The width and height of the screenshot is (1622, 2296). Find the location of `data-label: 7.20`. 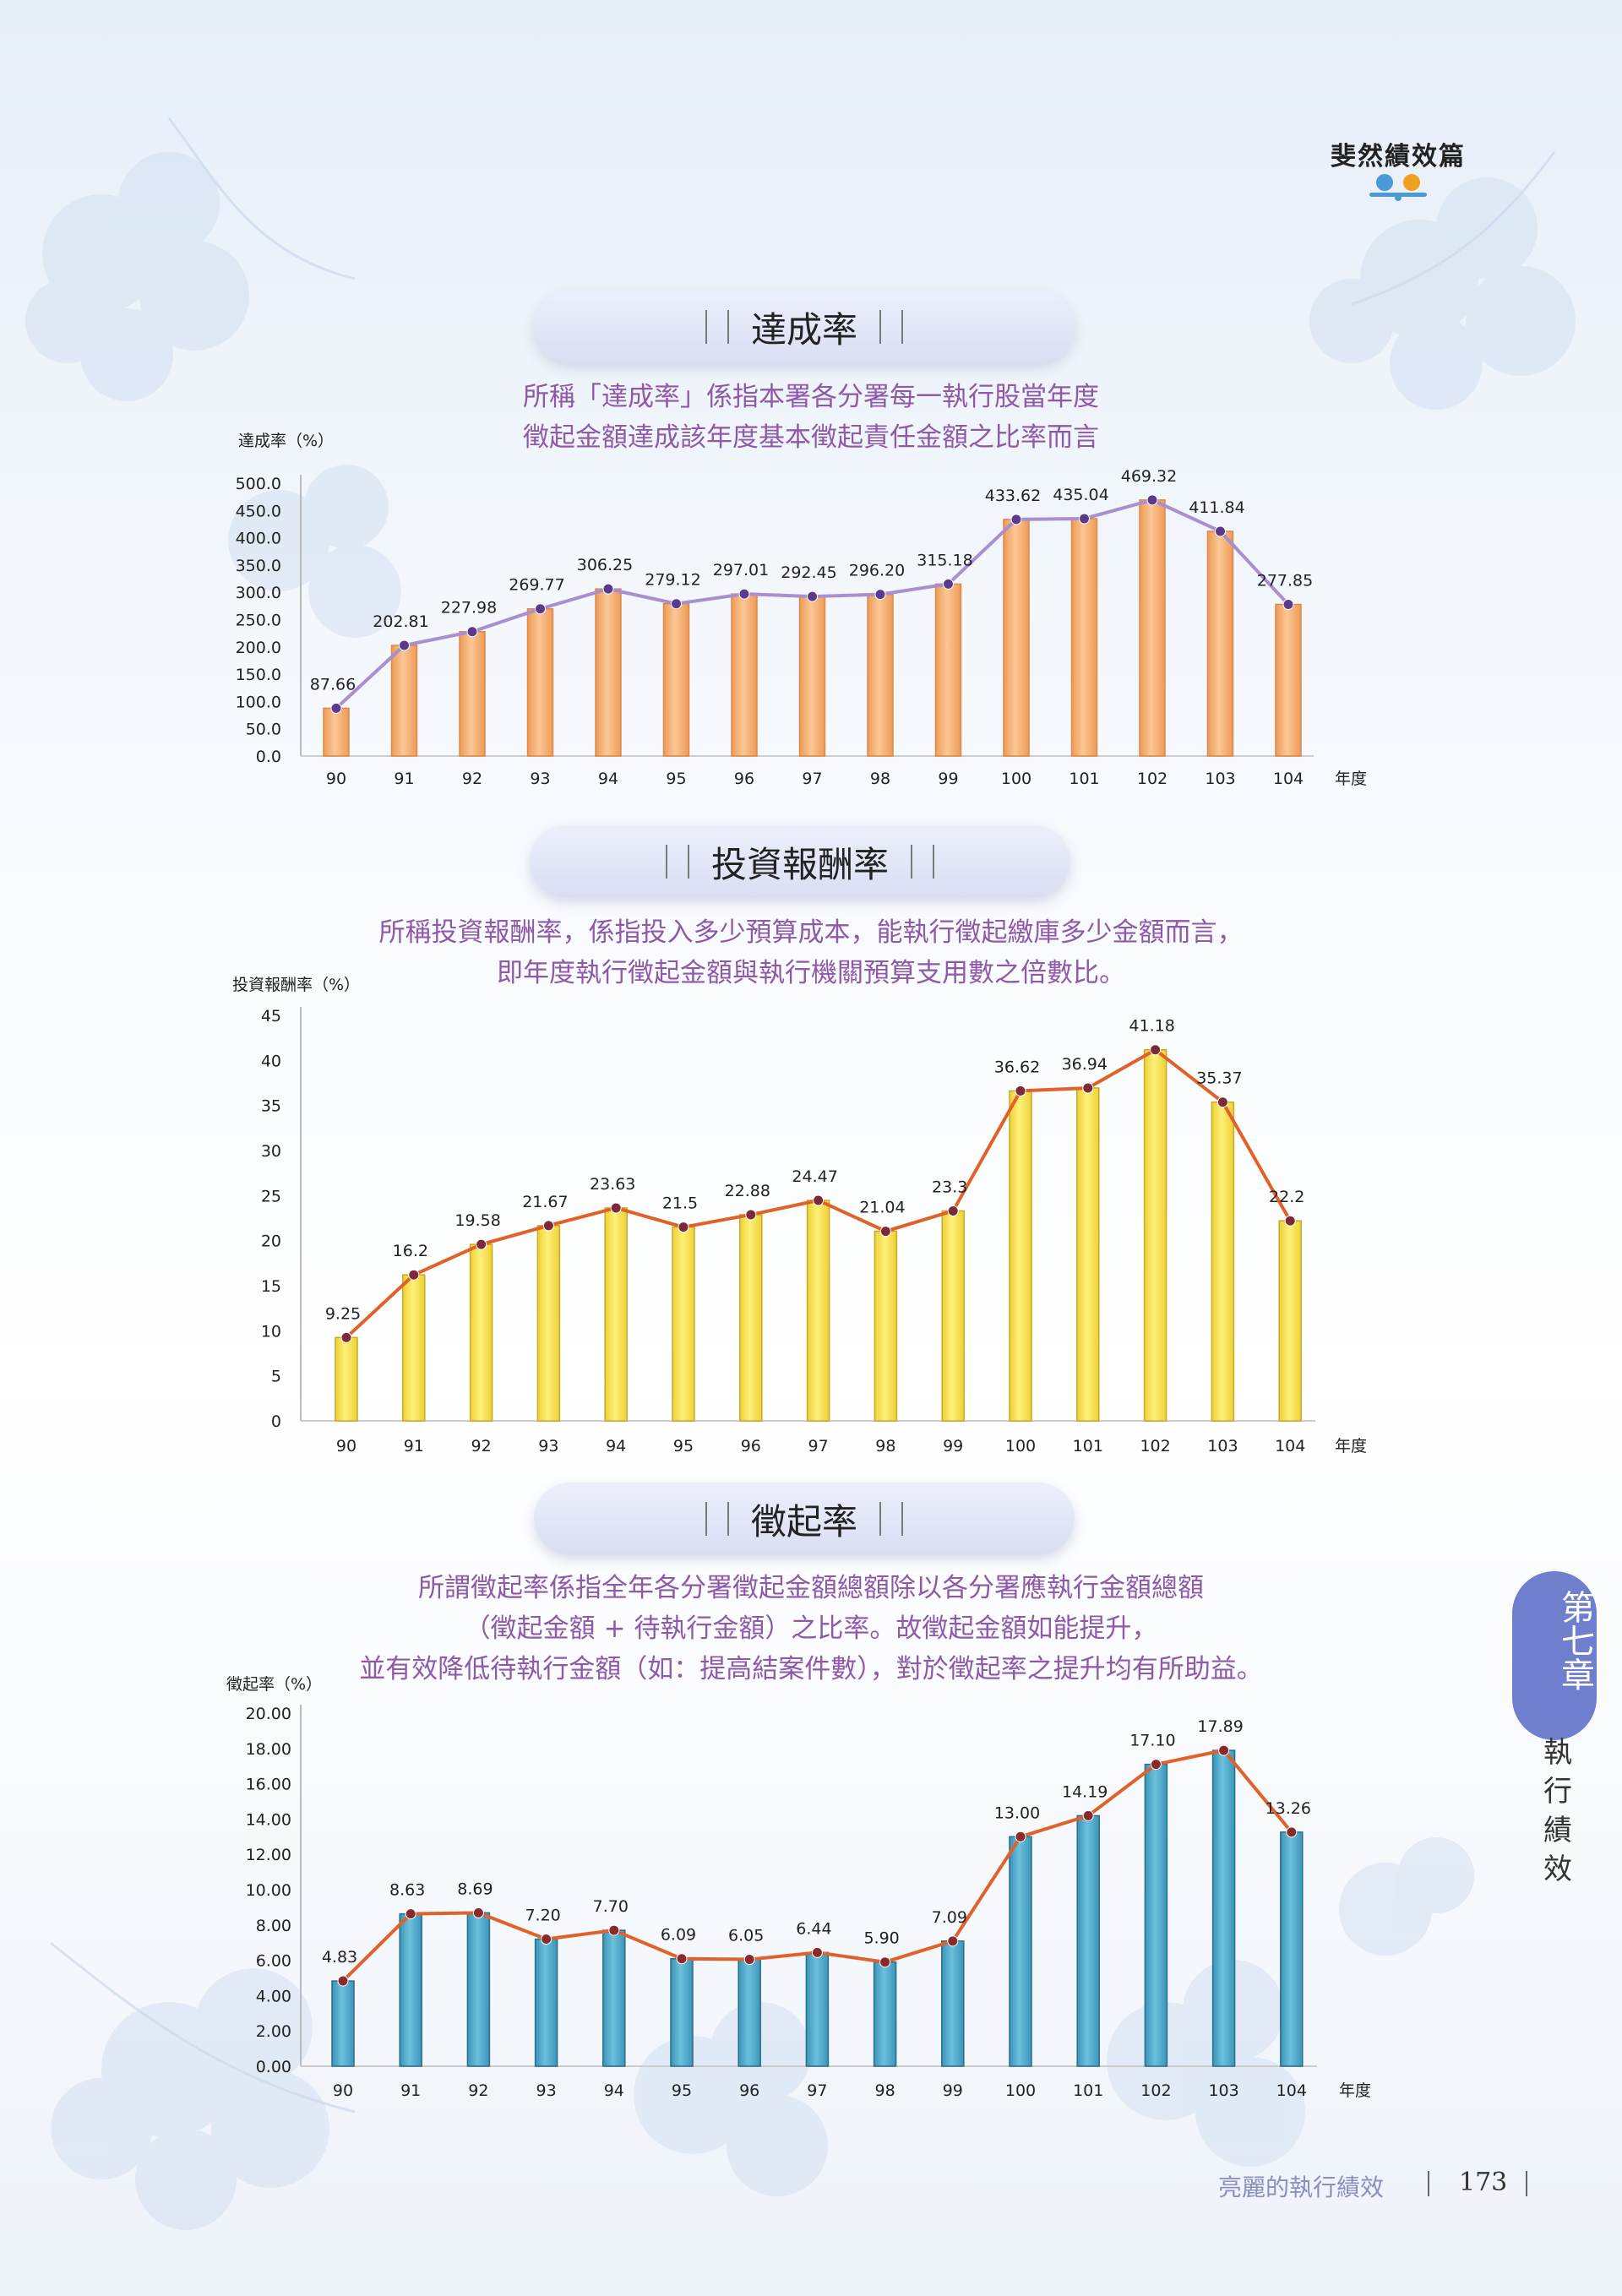

data-label: 7.20 is located at coordinates (542, 1916).